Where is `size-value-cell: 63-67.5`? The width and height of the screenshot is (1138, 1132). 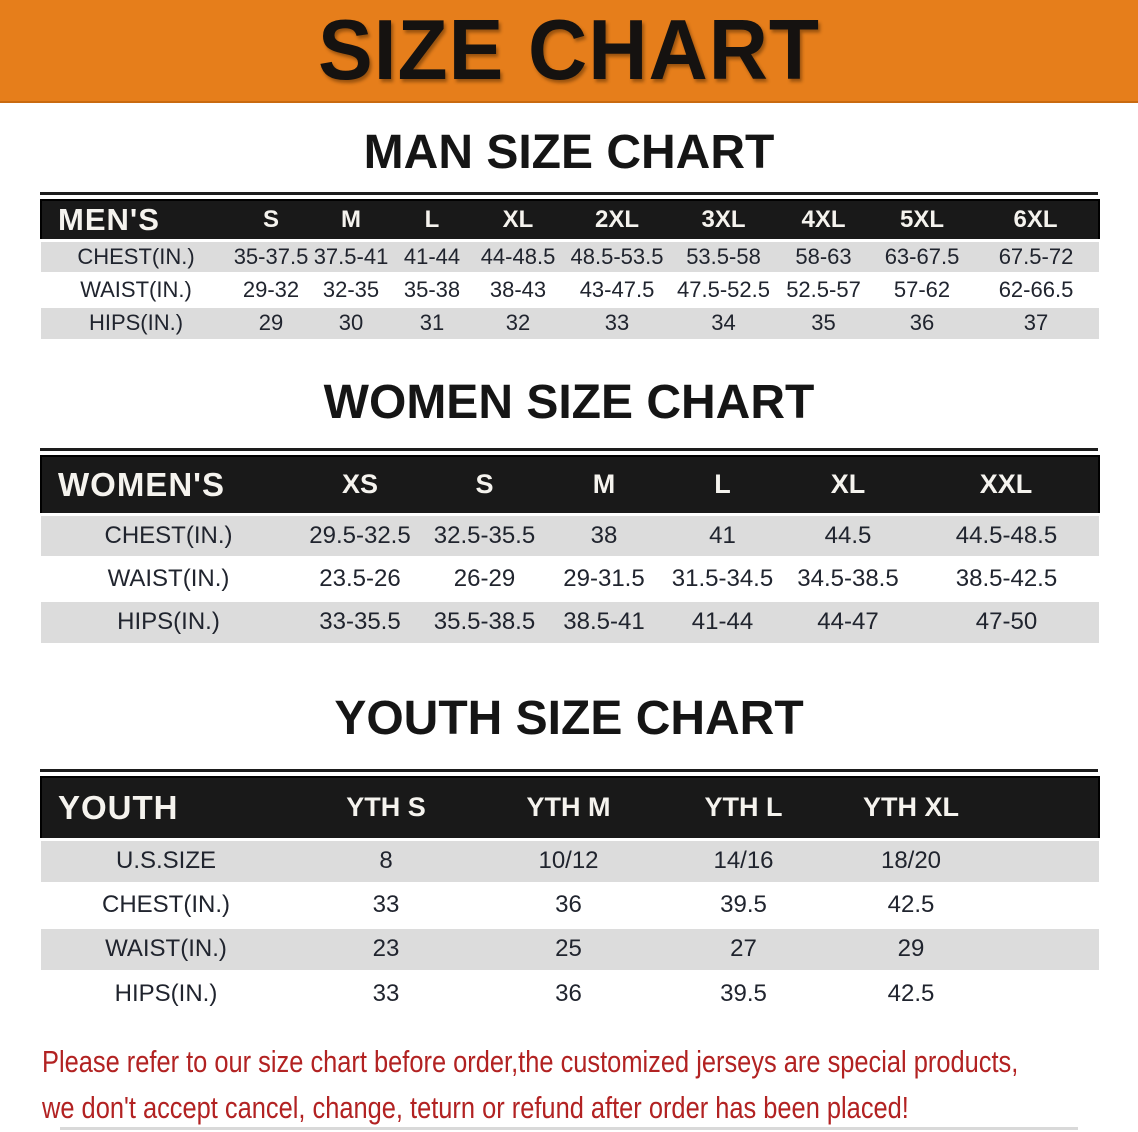
size-value-cell: 63-67.5 is located at coordinates (922, 256).